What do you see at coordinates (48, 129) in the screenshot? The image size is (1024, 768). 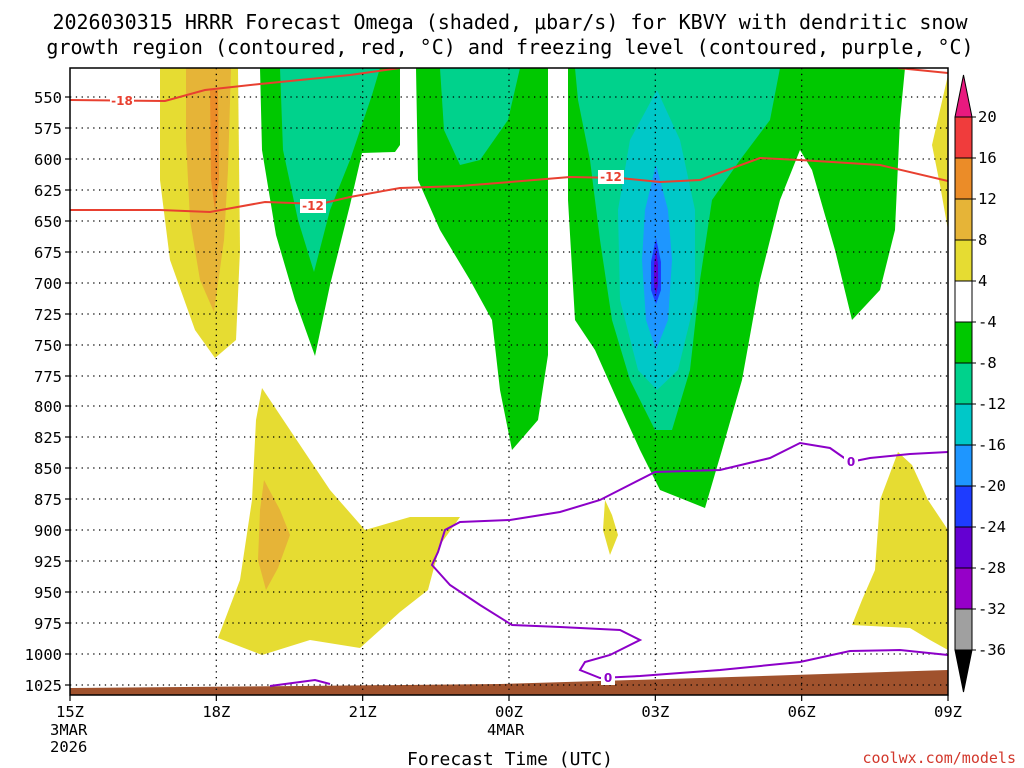 I see `y-tick-label: 575` at bounding box center [48, 129].